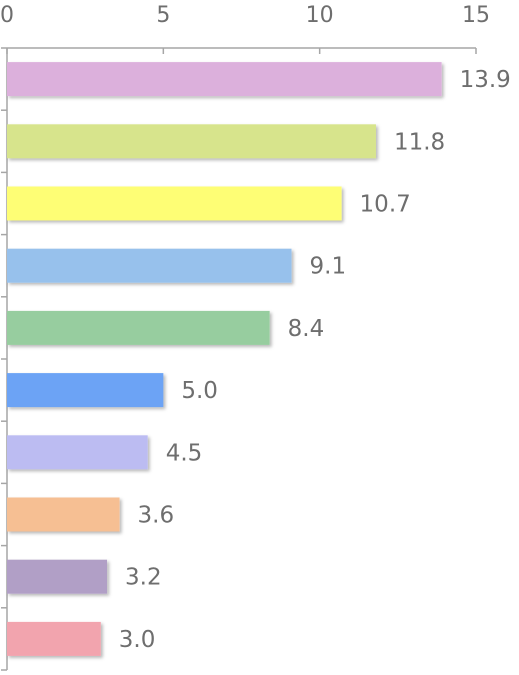  What do you see at coordinates (306, 329) in the screenshot?
I see `data-label: 8.4` at bounding box center [306, 329].